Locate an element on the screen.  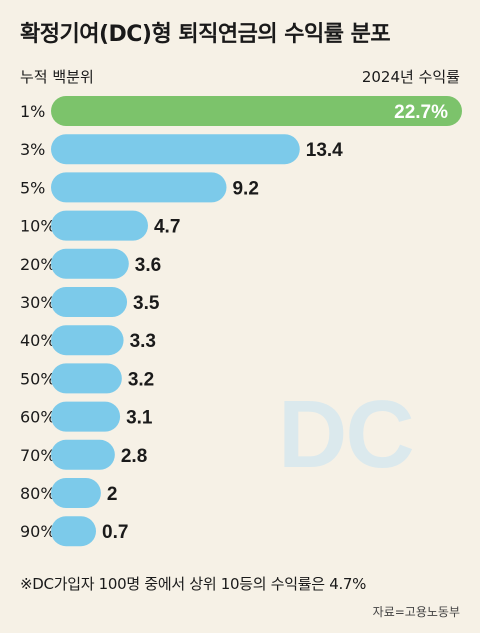
value-label: 22.7% is located at coordinates (421, 112).